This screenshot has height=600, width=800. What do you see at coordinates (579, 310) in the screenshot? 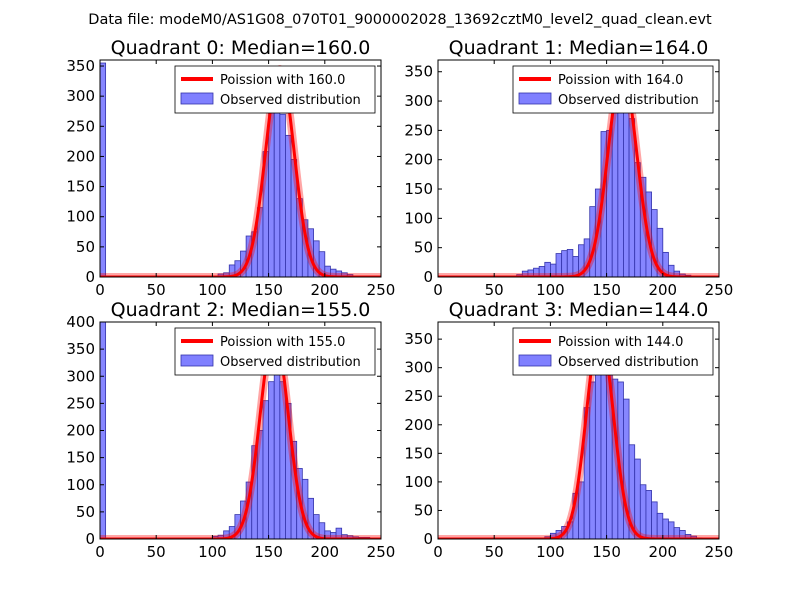
I see `panel-title: Quadrant 3: Median=144.0` at bounding box center [579, 310].